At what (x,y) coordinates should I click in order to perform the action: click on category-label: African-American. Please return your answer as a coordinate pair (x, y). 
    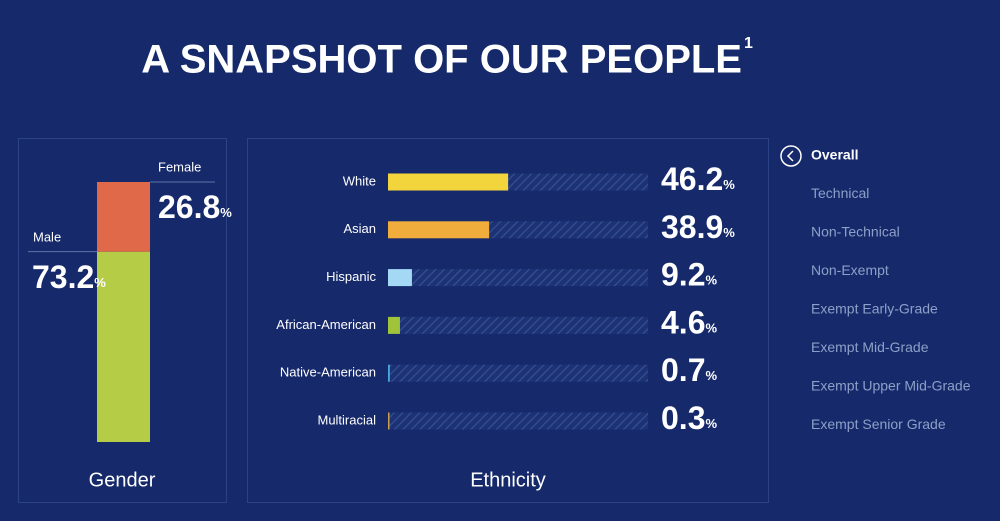
    Looking at the image, I should click on (326, 324).